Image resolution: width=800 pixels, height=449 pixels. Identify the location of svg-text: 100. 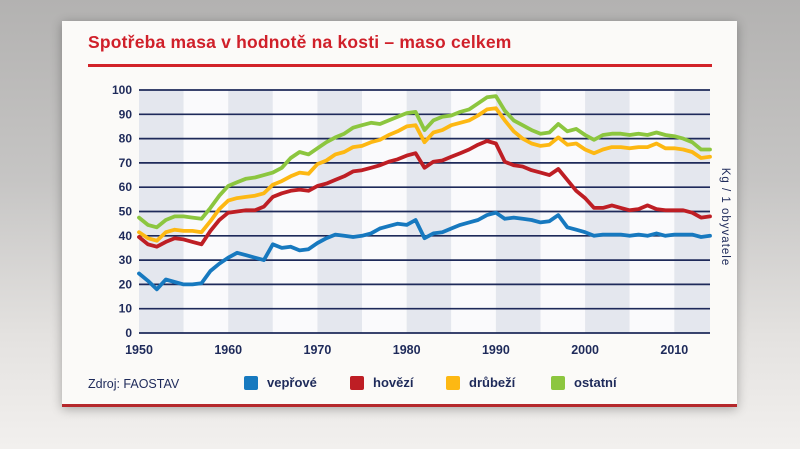
(122, 90).